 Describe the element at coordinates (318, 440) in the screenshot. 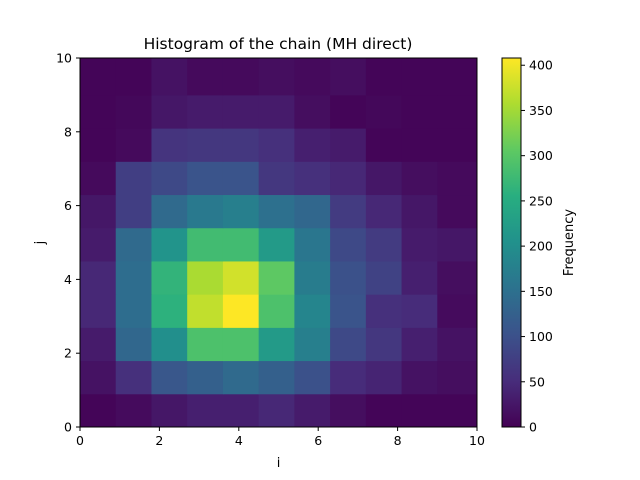

I see `x-tick-label: 6` at that location.